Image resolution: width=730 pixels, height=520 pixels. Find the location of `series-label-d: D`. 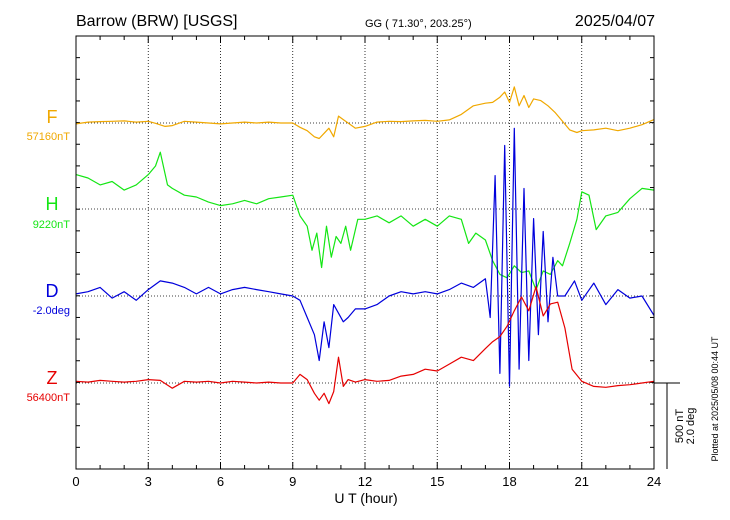

series-label-d: D is located at coordinates (52, 291).